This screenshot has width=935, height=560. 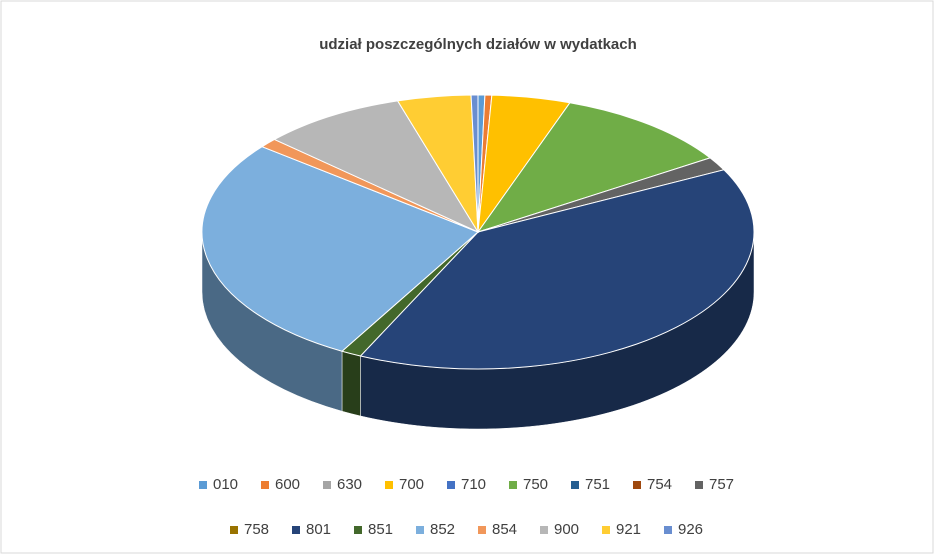 I want to click on legend-label: 710, so click(x=473, y=484).